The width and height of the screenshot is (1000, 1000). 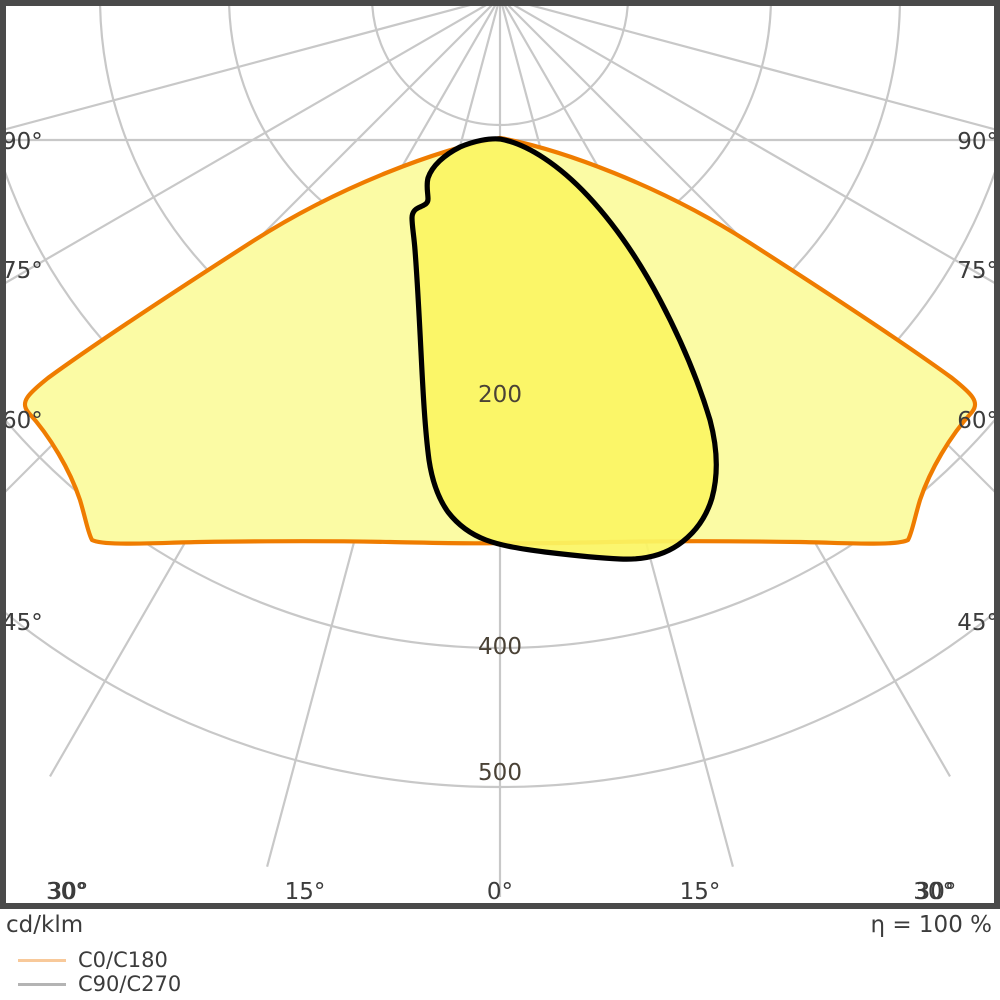 I want to click on angle-label-bottom-15r: 15°, so click(x=700, y=892).